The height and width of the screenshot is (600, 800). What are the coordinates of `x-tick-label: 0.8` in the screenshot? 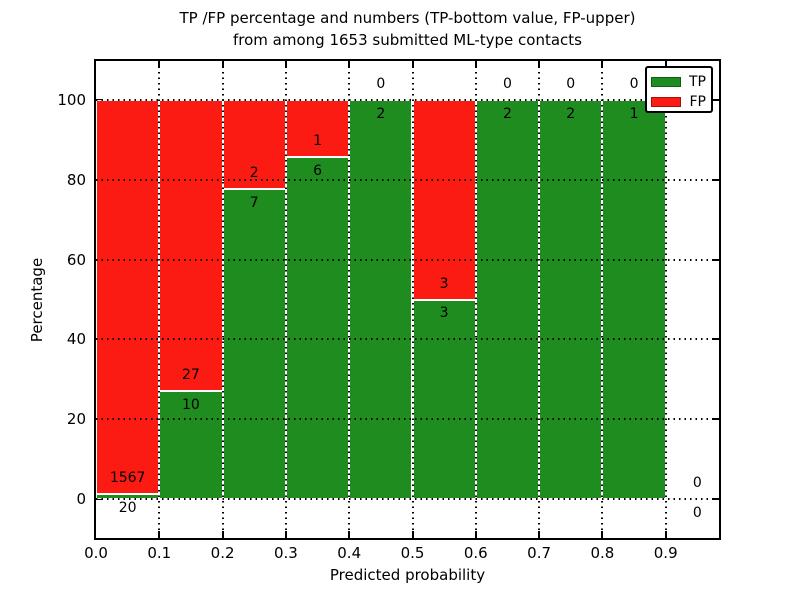 It's located at (602, 553).